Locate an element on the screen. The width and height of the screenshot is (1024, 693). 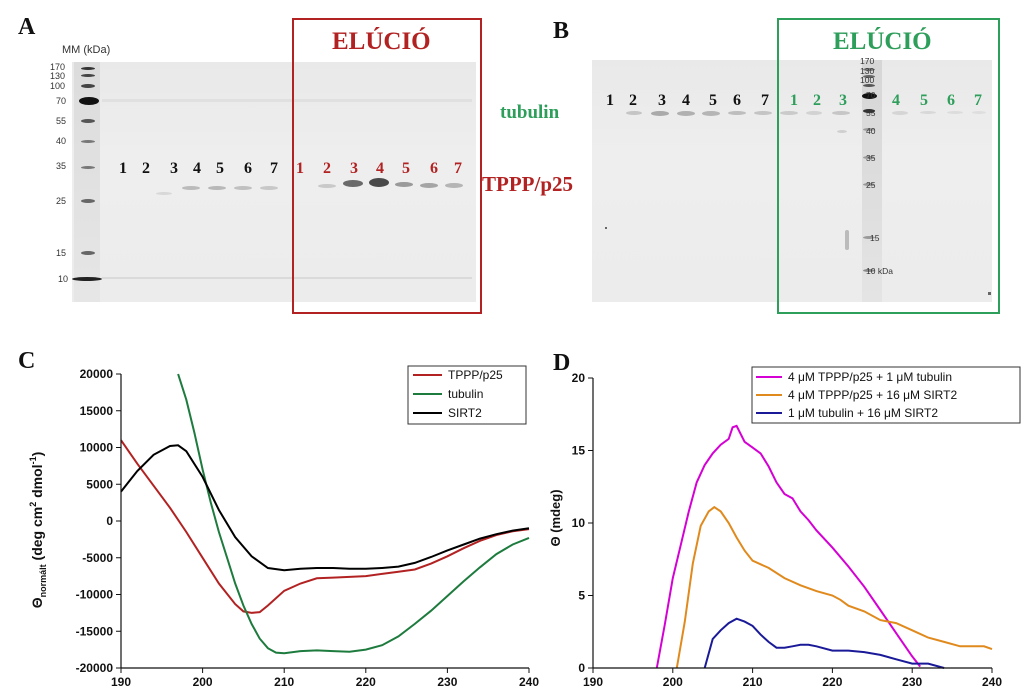
x-tick-label: 210 is located at coordinates (753, 682).